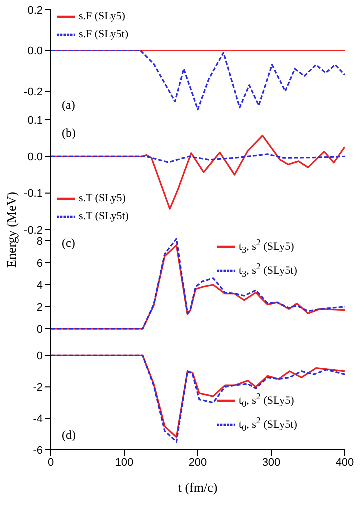  What do you see at coordinates (271, 462) in the screenshot?
I see `x-tick-label: 300` at bounding box center [271, 462].